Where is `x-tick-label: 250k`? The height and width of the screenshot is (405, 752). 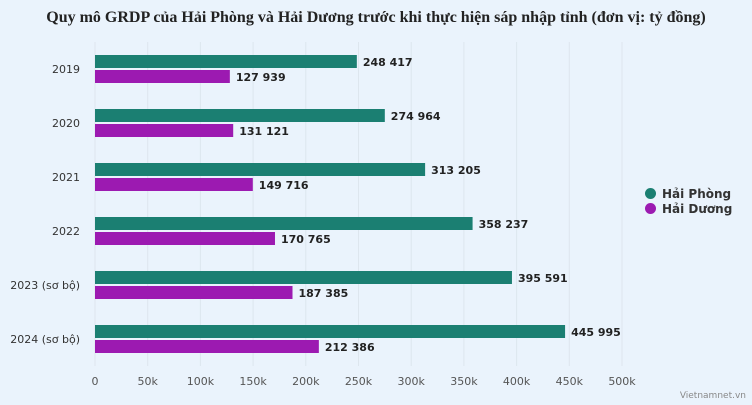
x-tick-label: 250k is located at coordinates (359, 381).